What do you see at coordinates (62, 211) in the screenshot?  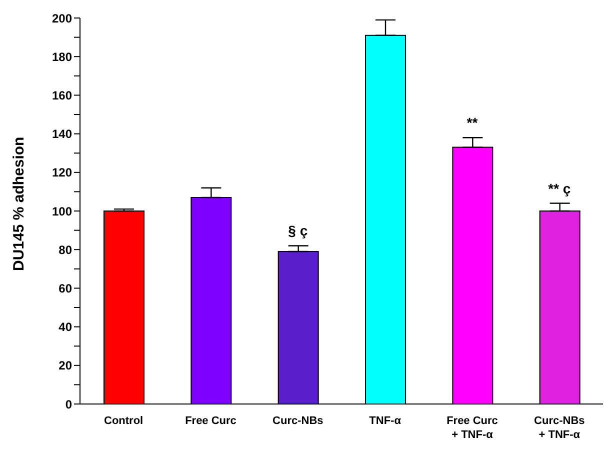 I see `y-tick-label: 100` at bounding box center [62, 211].